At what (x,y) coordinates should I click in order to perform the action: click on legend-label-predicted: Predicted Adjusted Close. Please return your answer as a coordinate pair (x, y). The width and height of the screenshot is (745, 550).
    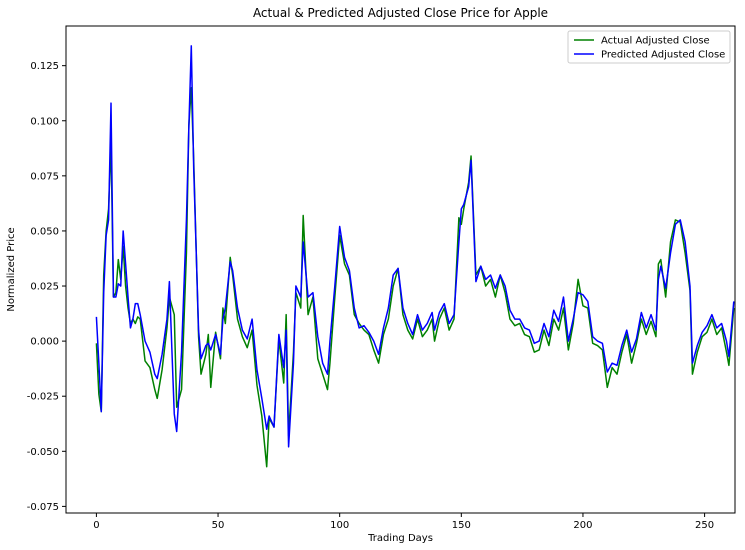
    Looking at the image, I should click on (663, 55).